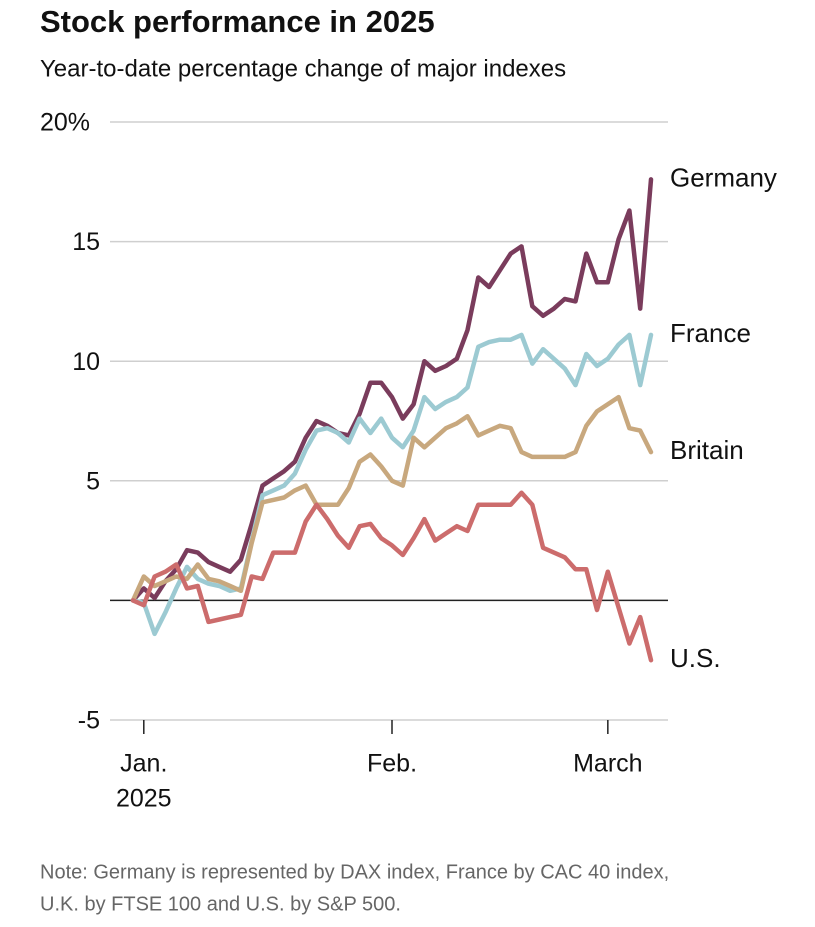  What do you see at coordinates (86, 362) in the screenshot?
I see `y-tick-label: 10` at bounding box center [86, 362].